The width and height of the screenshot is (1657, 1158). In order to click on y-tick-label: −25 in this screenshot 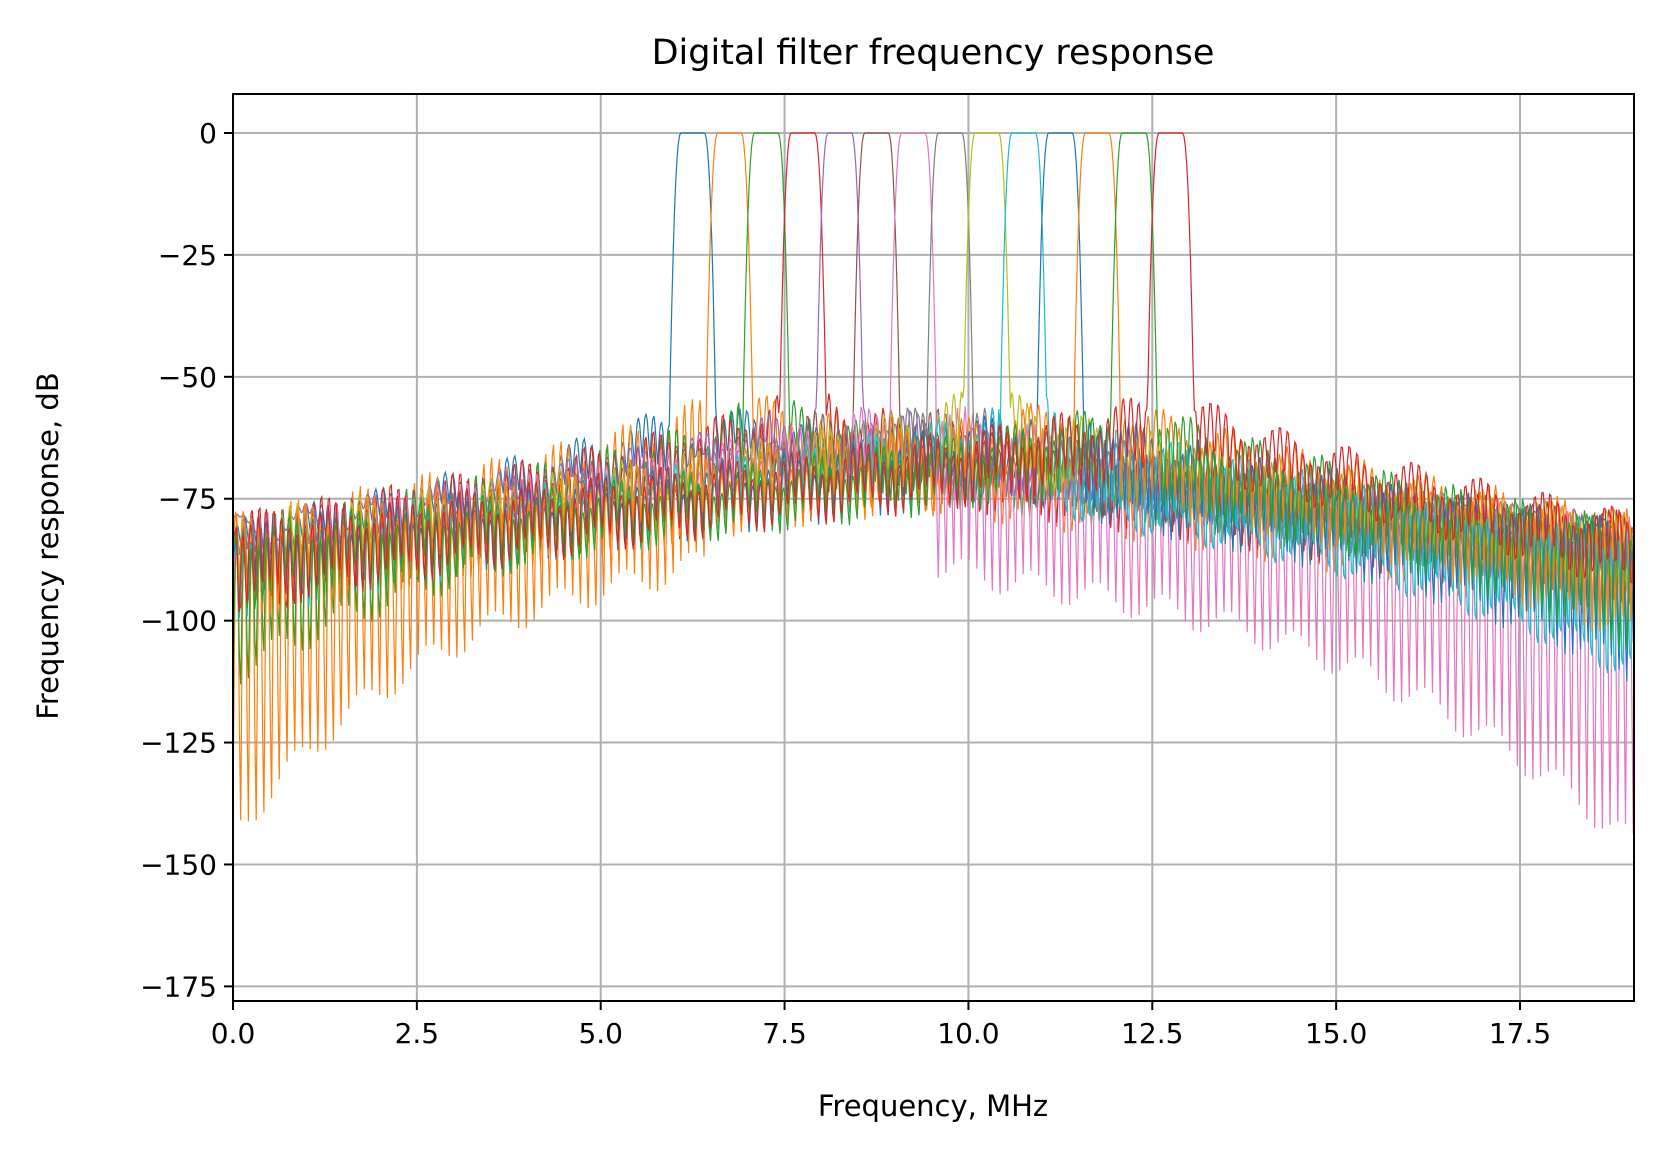, I will do `click(187, 255)`.